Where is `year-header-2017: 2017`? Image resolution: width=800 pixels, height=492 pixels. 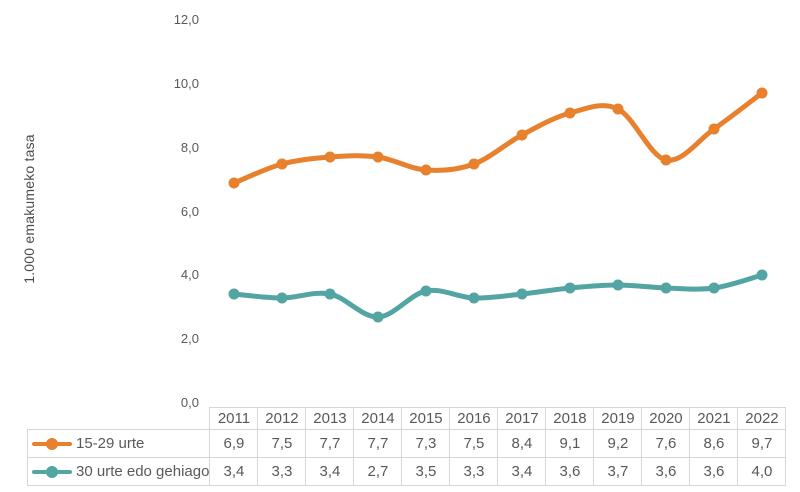
year-header-2017: 2017 is located at coordinates (522, 418).